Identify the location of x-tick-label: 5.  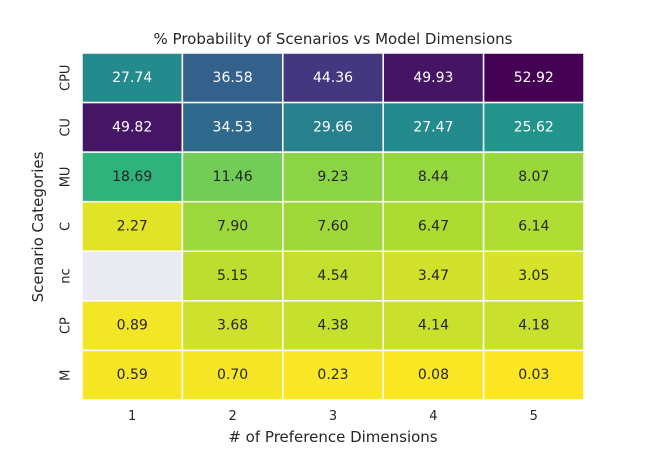
(534, 416).